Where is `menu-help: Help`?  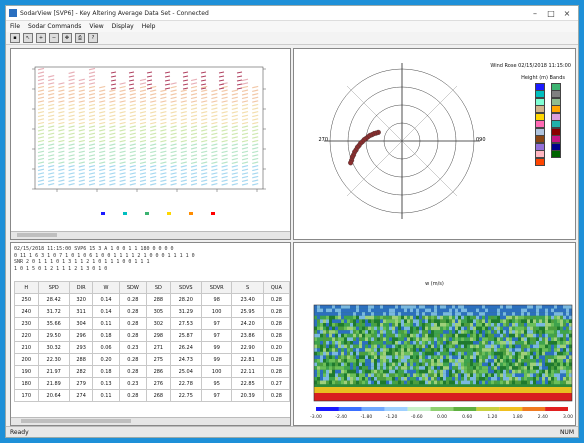 menu-help: Help is located at coordinates (148, 26).